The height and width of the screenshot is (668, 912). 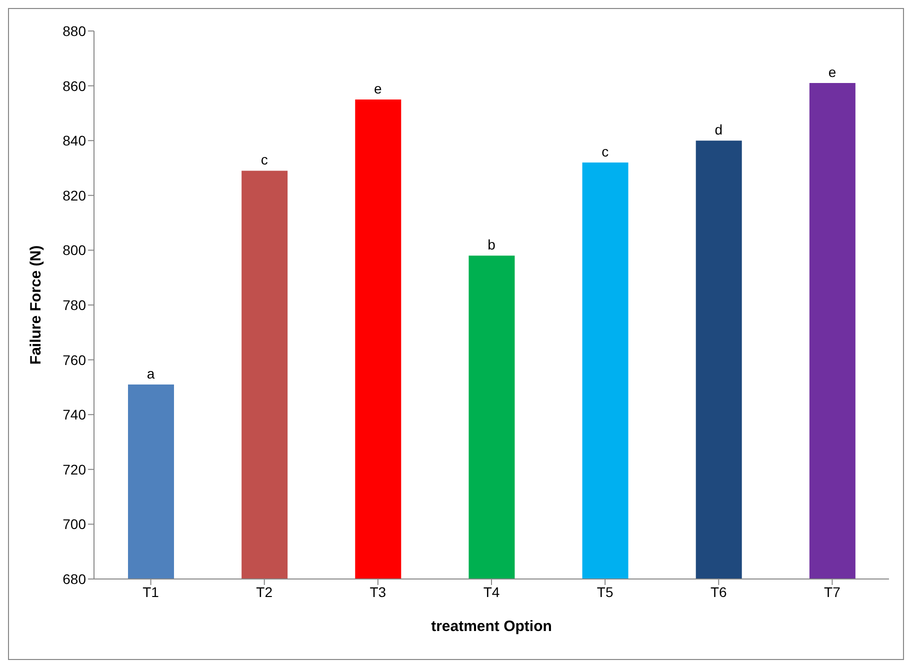 I want to click on y-tick-label: 740, so click(x=74, y=414).